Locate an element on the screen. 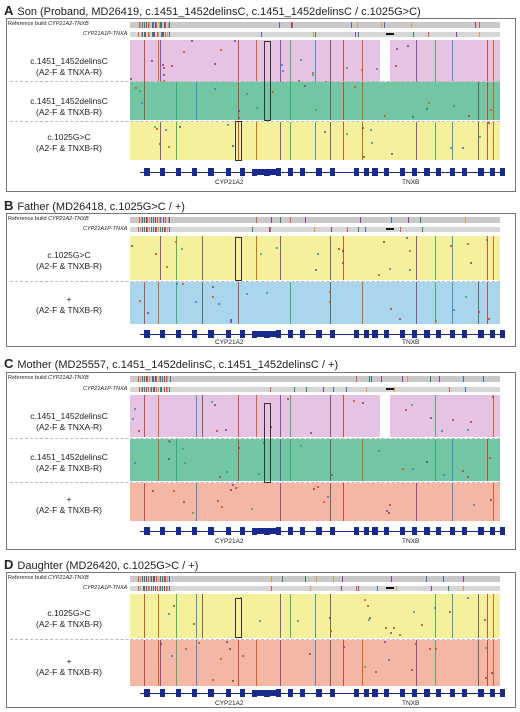 This screenshot has height=712, width=520. highlight-box is located at coordinates (267, 81).